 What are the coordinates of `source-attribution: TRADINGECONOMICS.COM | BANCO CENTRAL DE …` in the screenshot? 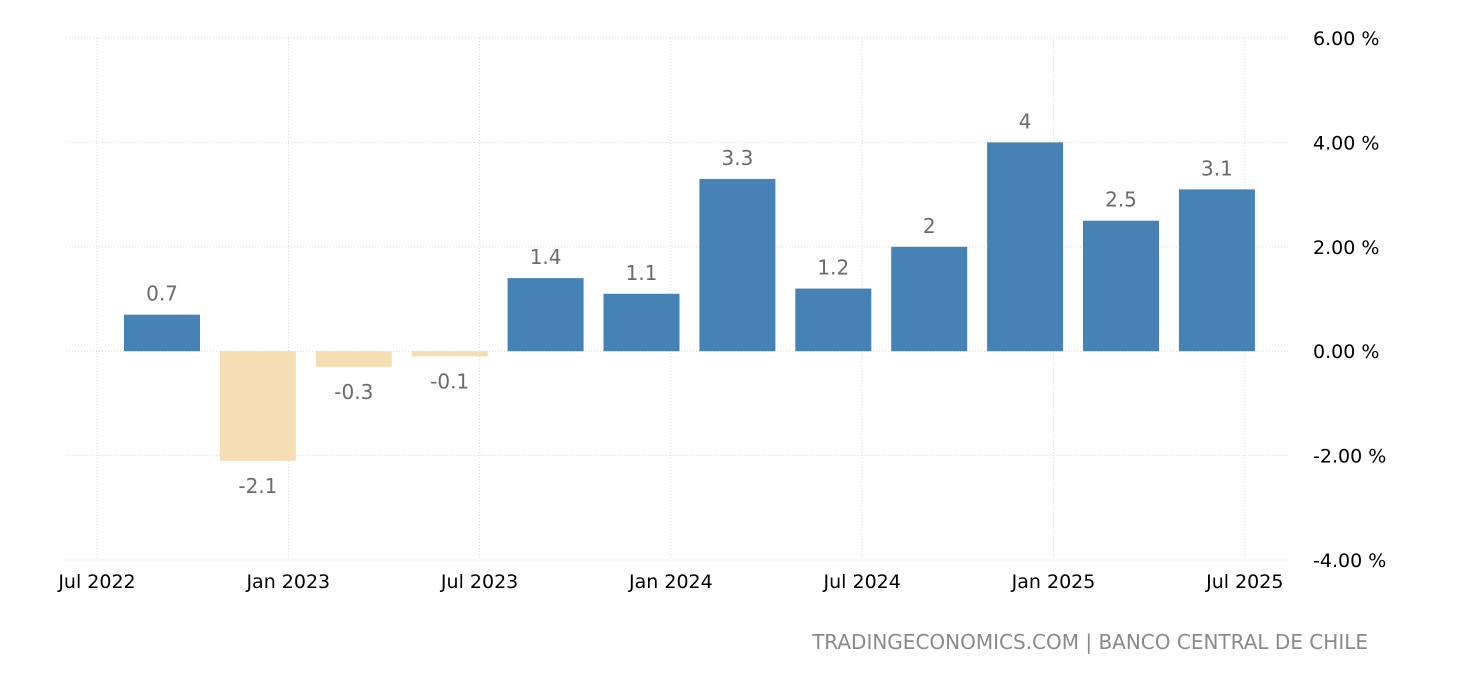 It's located at (1090, 642).